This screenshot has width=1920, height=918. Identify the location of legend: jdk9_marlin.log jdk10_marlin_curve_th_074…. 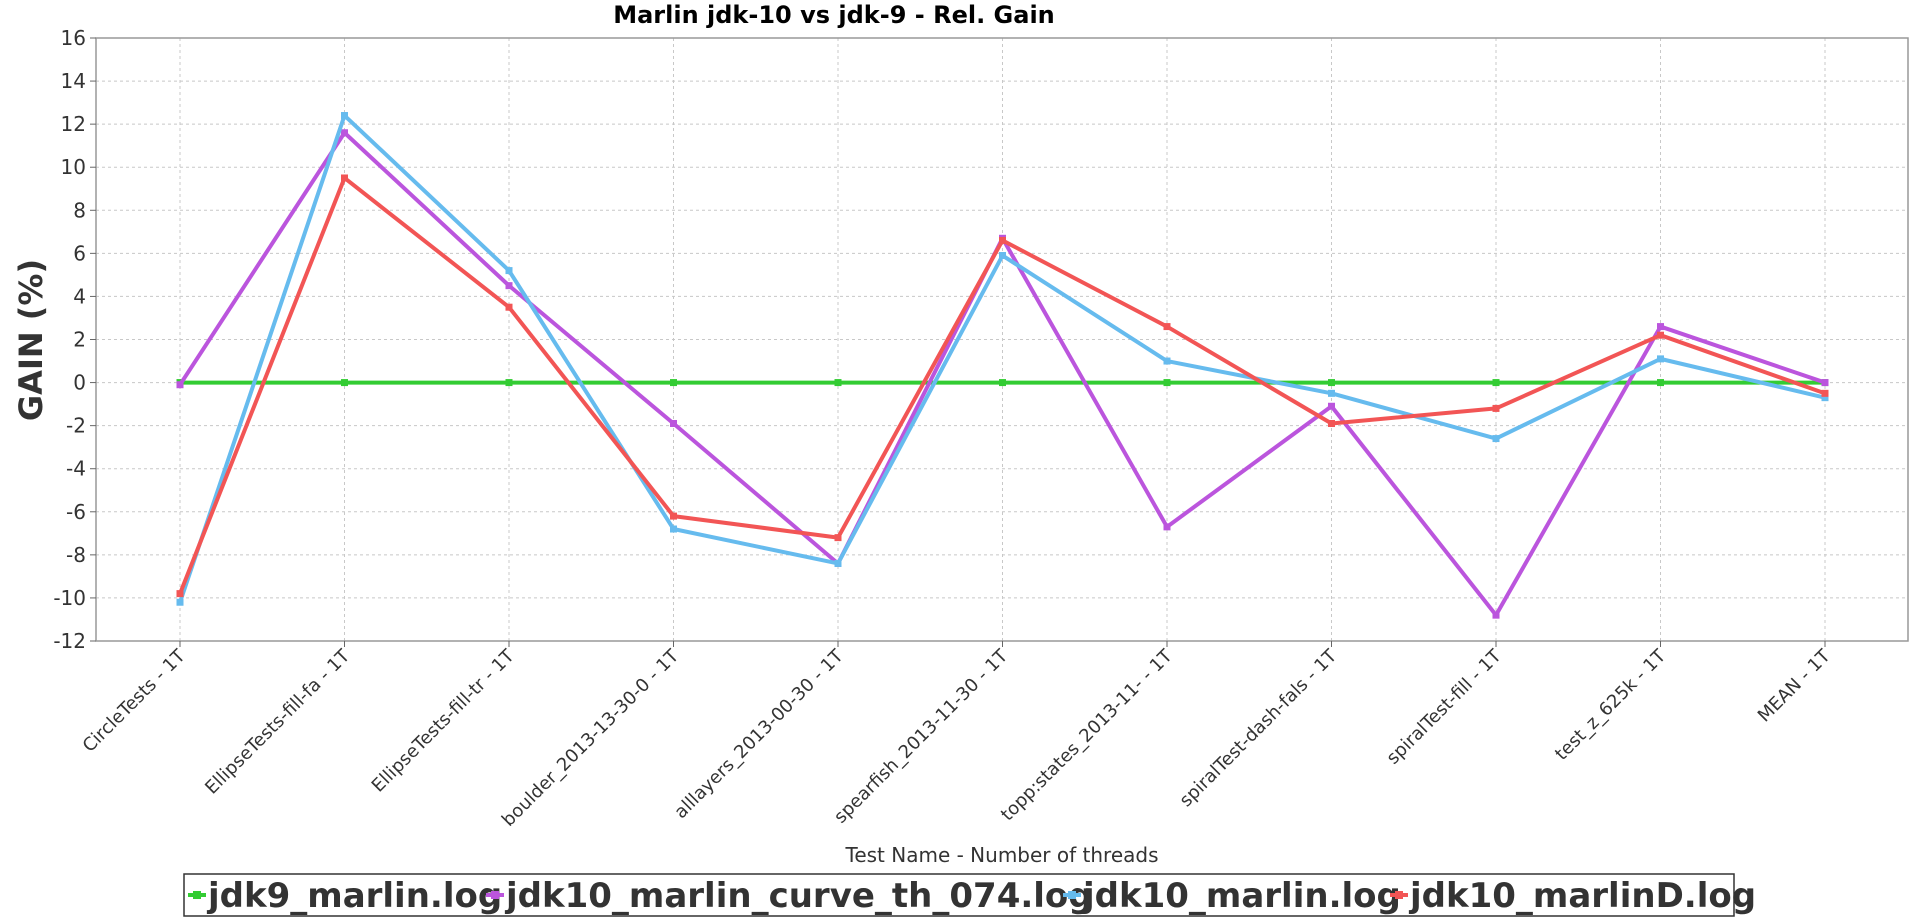
(969, 895).